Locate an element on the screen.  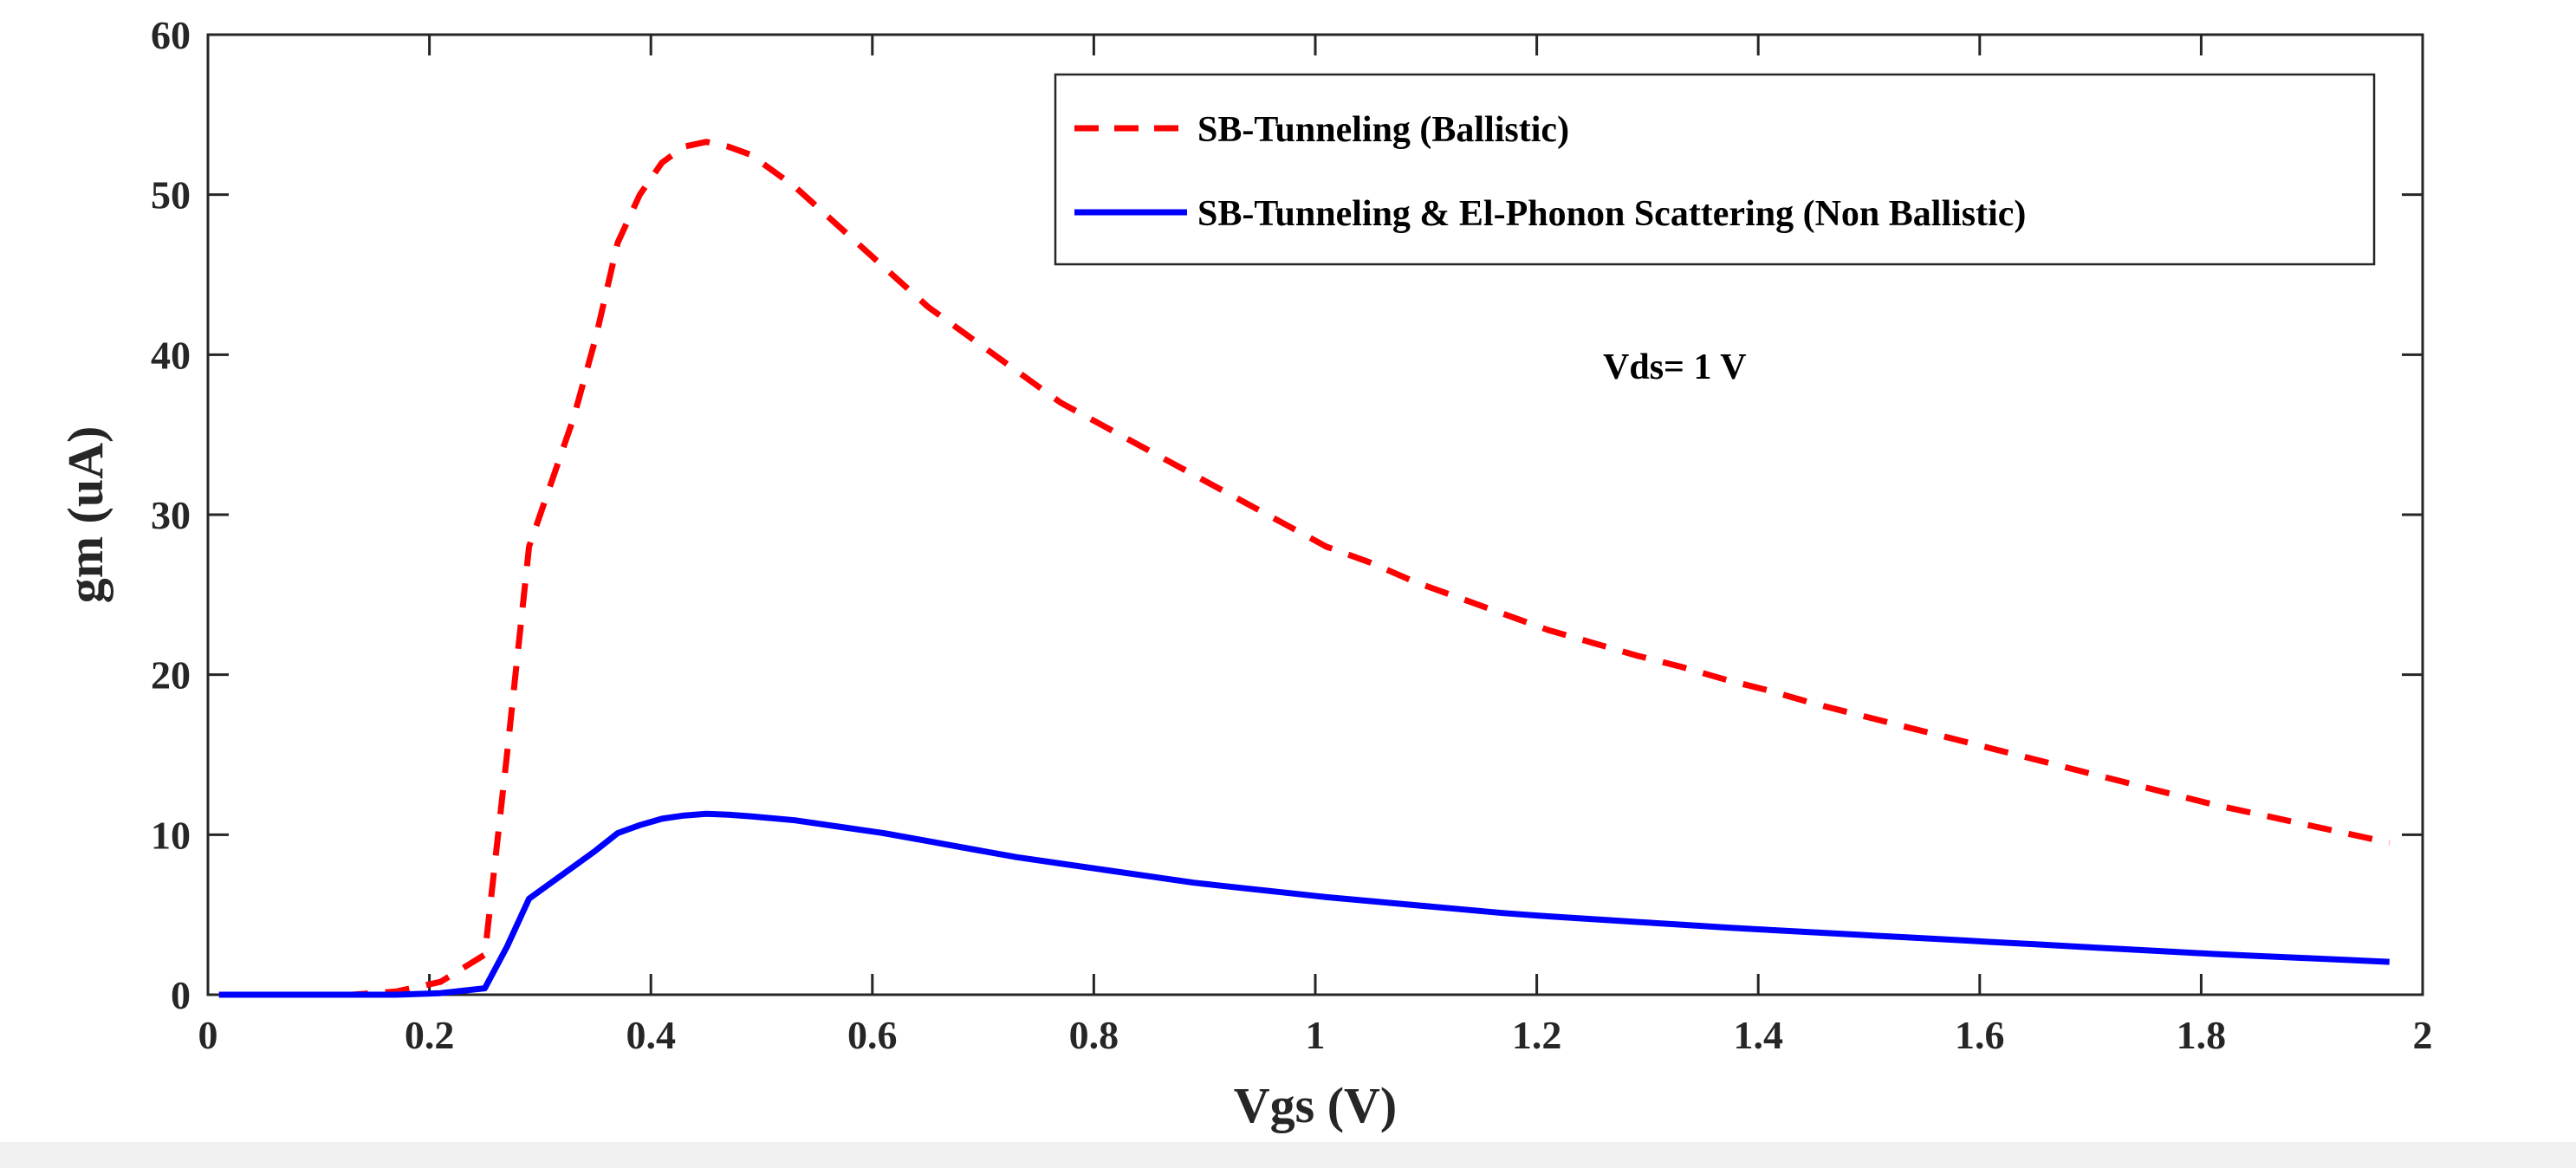
x-tick-label: 1 is located at coordinates (1316, 1035).